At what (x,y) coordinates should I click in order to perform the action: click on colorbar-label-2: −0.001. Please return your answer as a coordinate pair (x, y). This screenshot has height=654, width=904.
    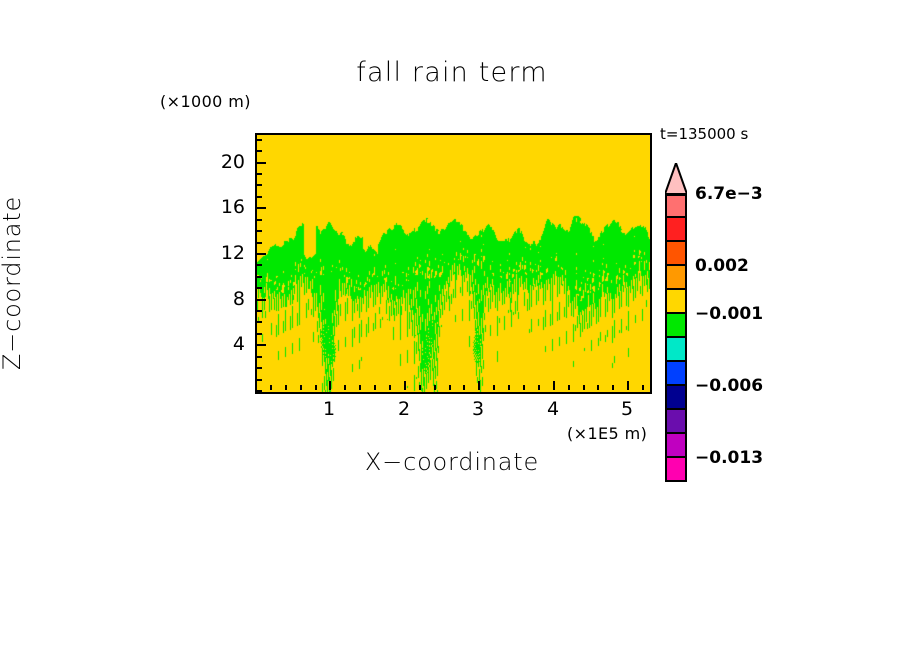
    Looking at the image, I should click on (729, 314).